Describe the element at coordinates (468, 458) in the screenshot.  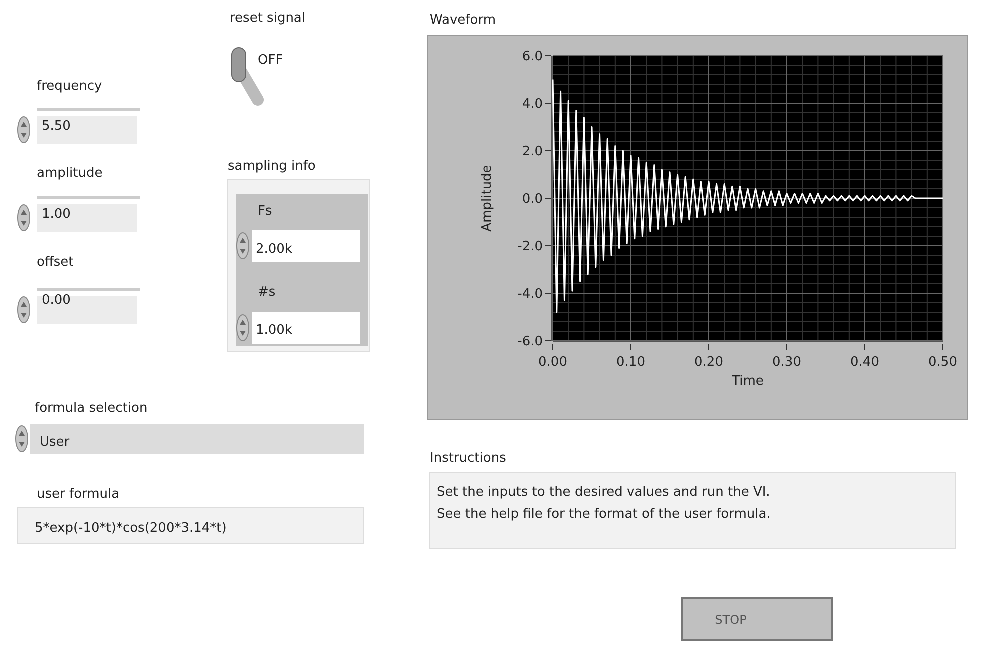
I see `text: Instructions` at that location.